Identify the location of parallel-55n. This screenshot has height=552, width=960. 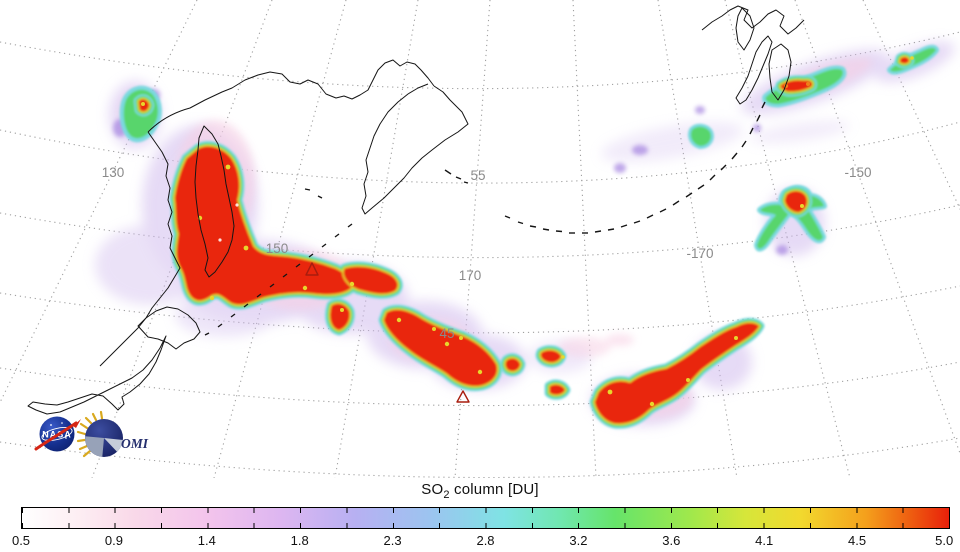
(480, 152).